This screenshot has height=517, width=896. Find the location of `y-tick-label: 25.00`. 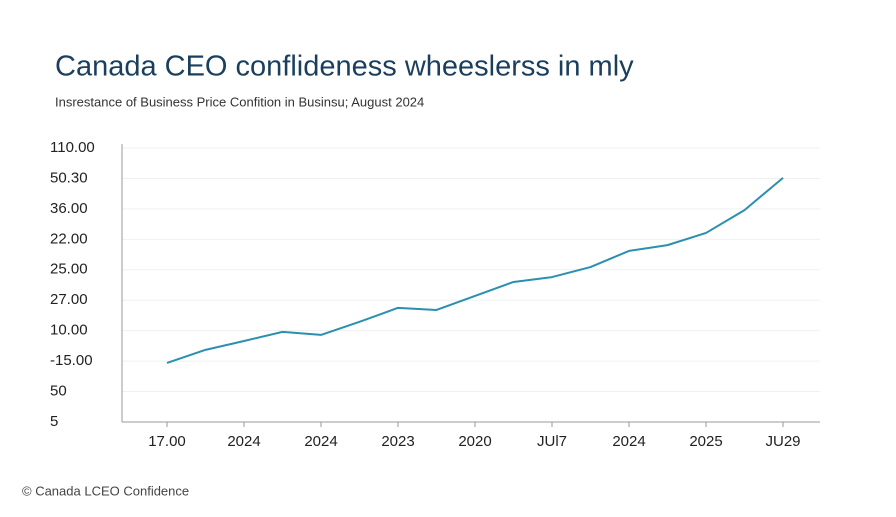

y-tick-label: 25.00 is located at coordinates (69, 269).